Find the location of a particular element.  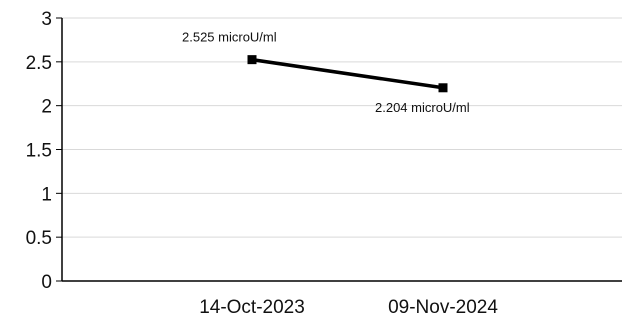

y-tick-label: 0 is located at coordinates (46, 282).